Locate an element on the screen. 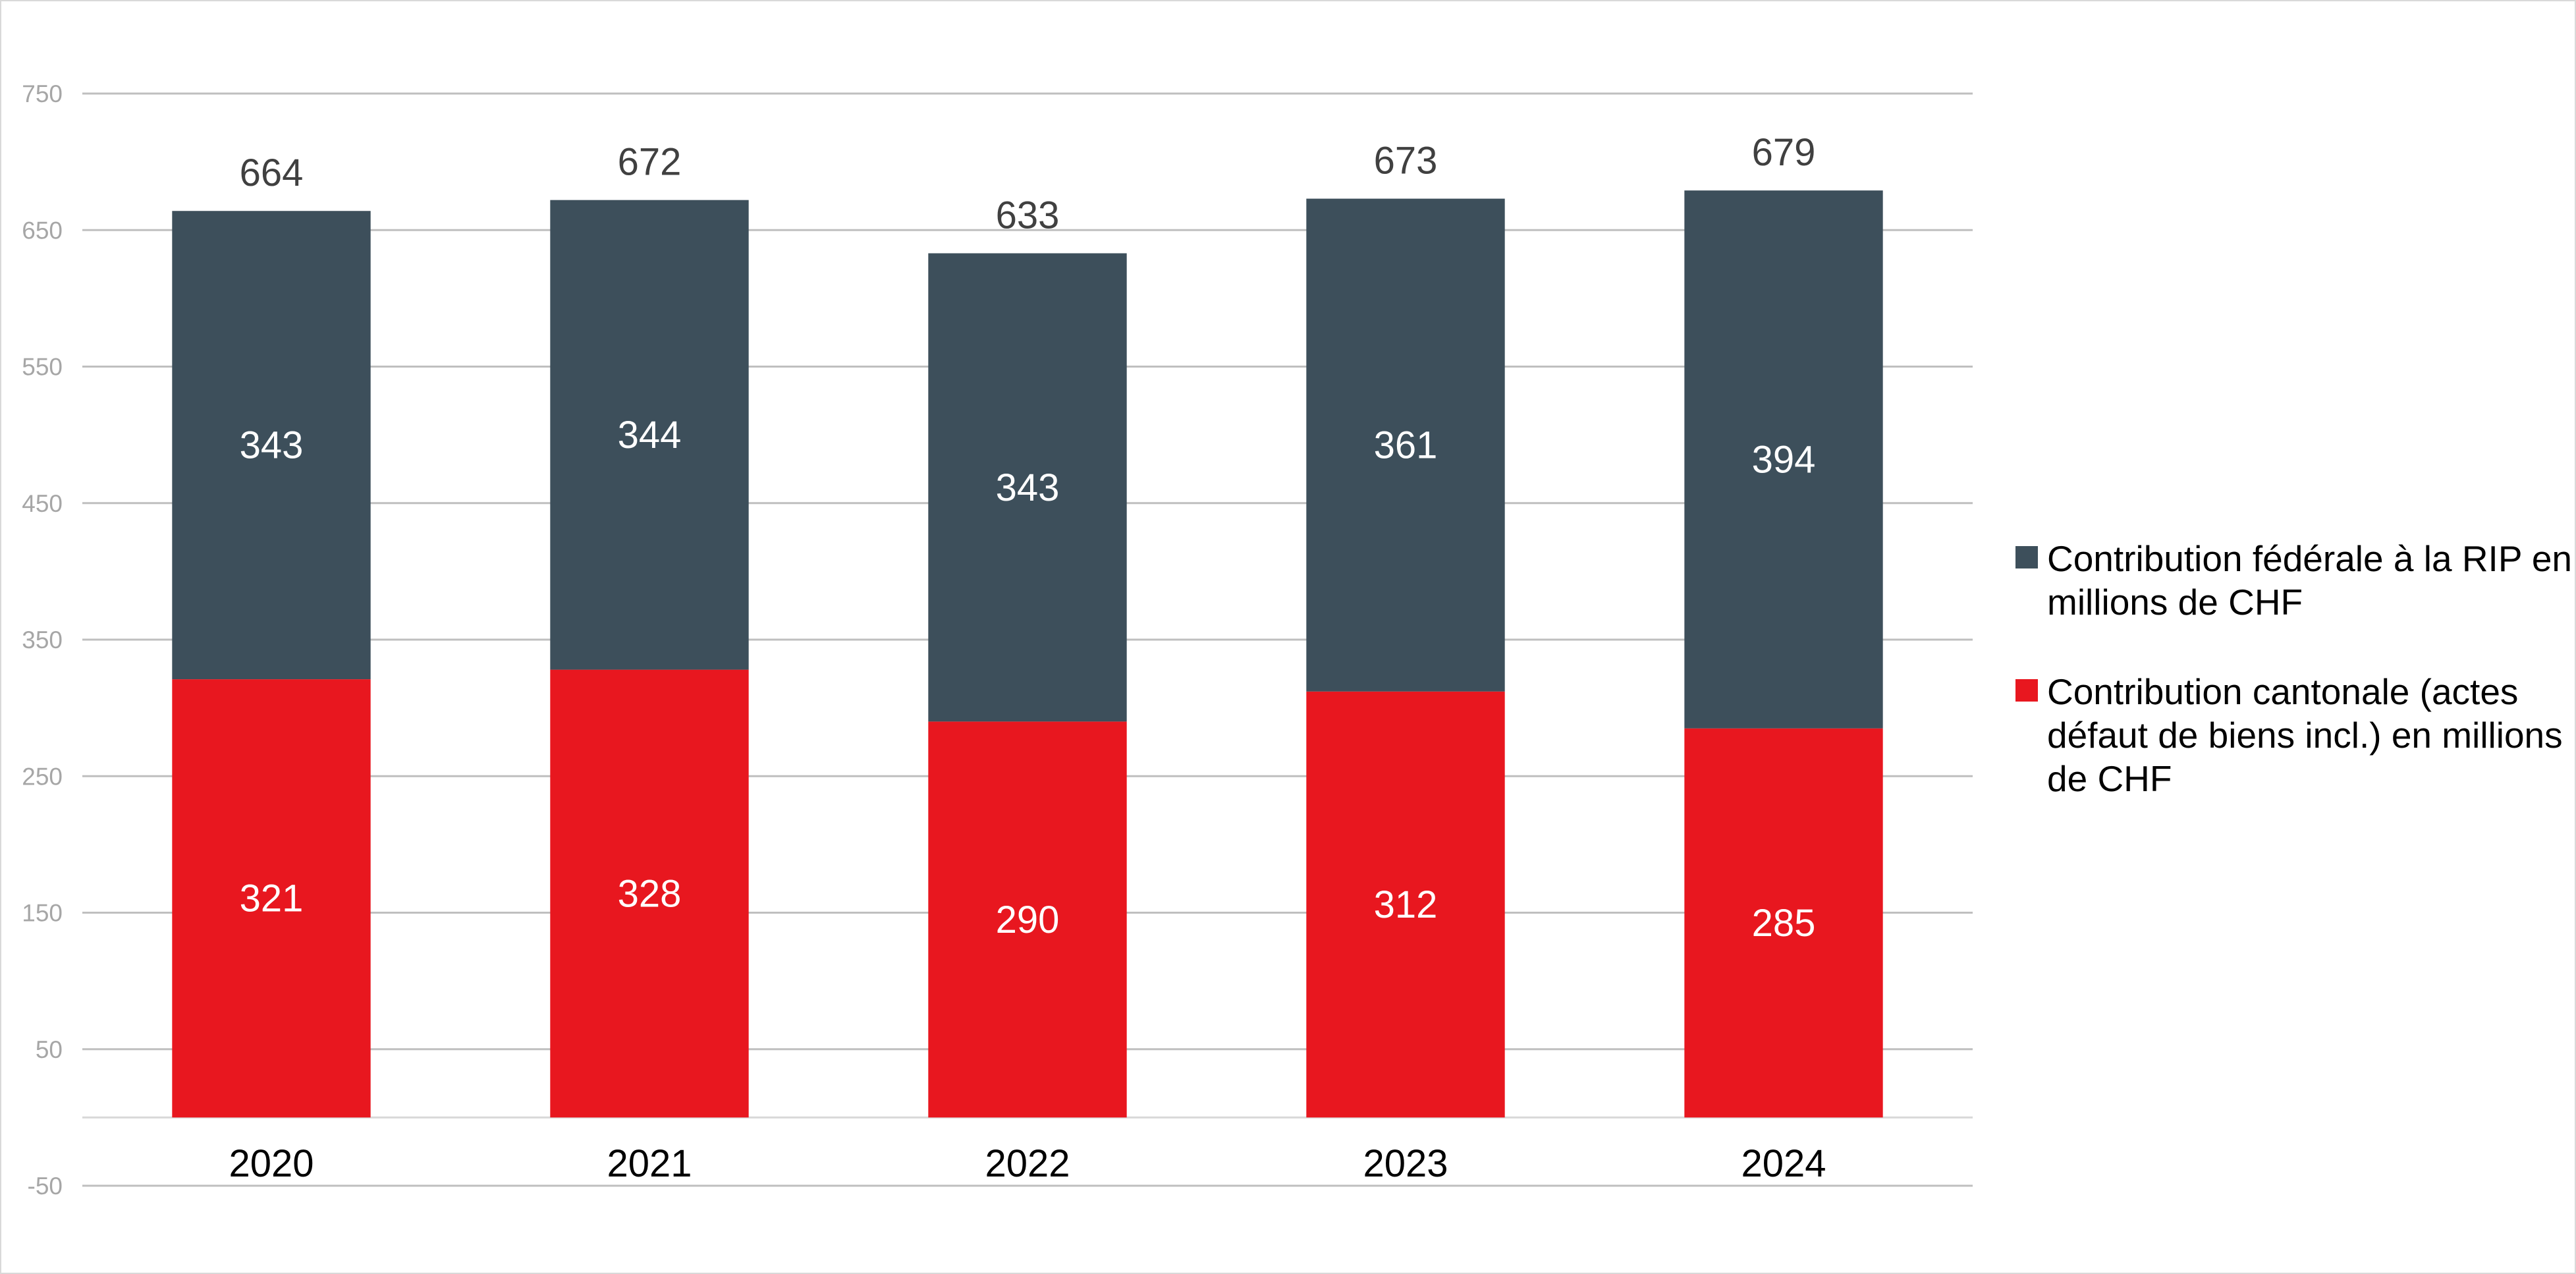  y-tick-label: 650 is located at coordinates (42, 230).